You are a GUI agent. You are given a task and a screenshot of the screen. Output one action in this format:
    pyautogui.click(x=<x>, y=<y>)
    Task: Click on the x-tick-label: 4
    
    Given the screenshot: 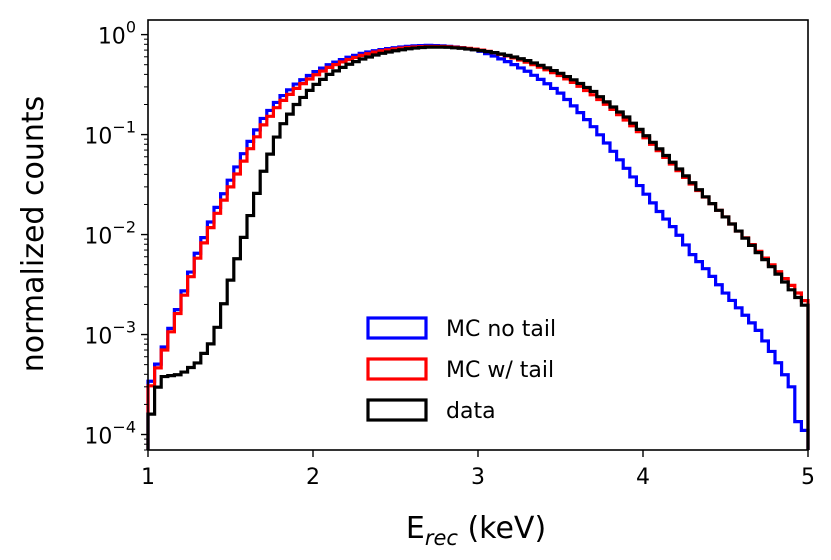 What is the action you would take?
    pyautogui.click(x=643, y=477)
    